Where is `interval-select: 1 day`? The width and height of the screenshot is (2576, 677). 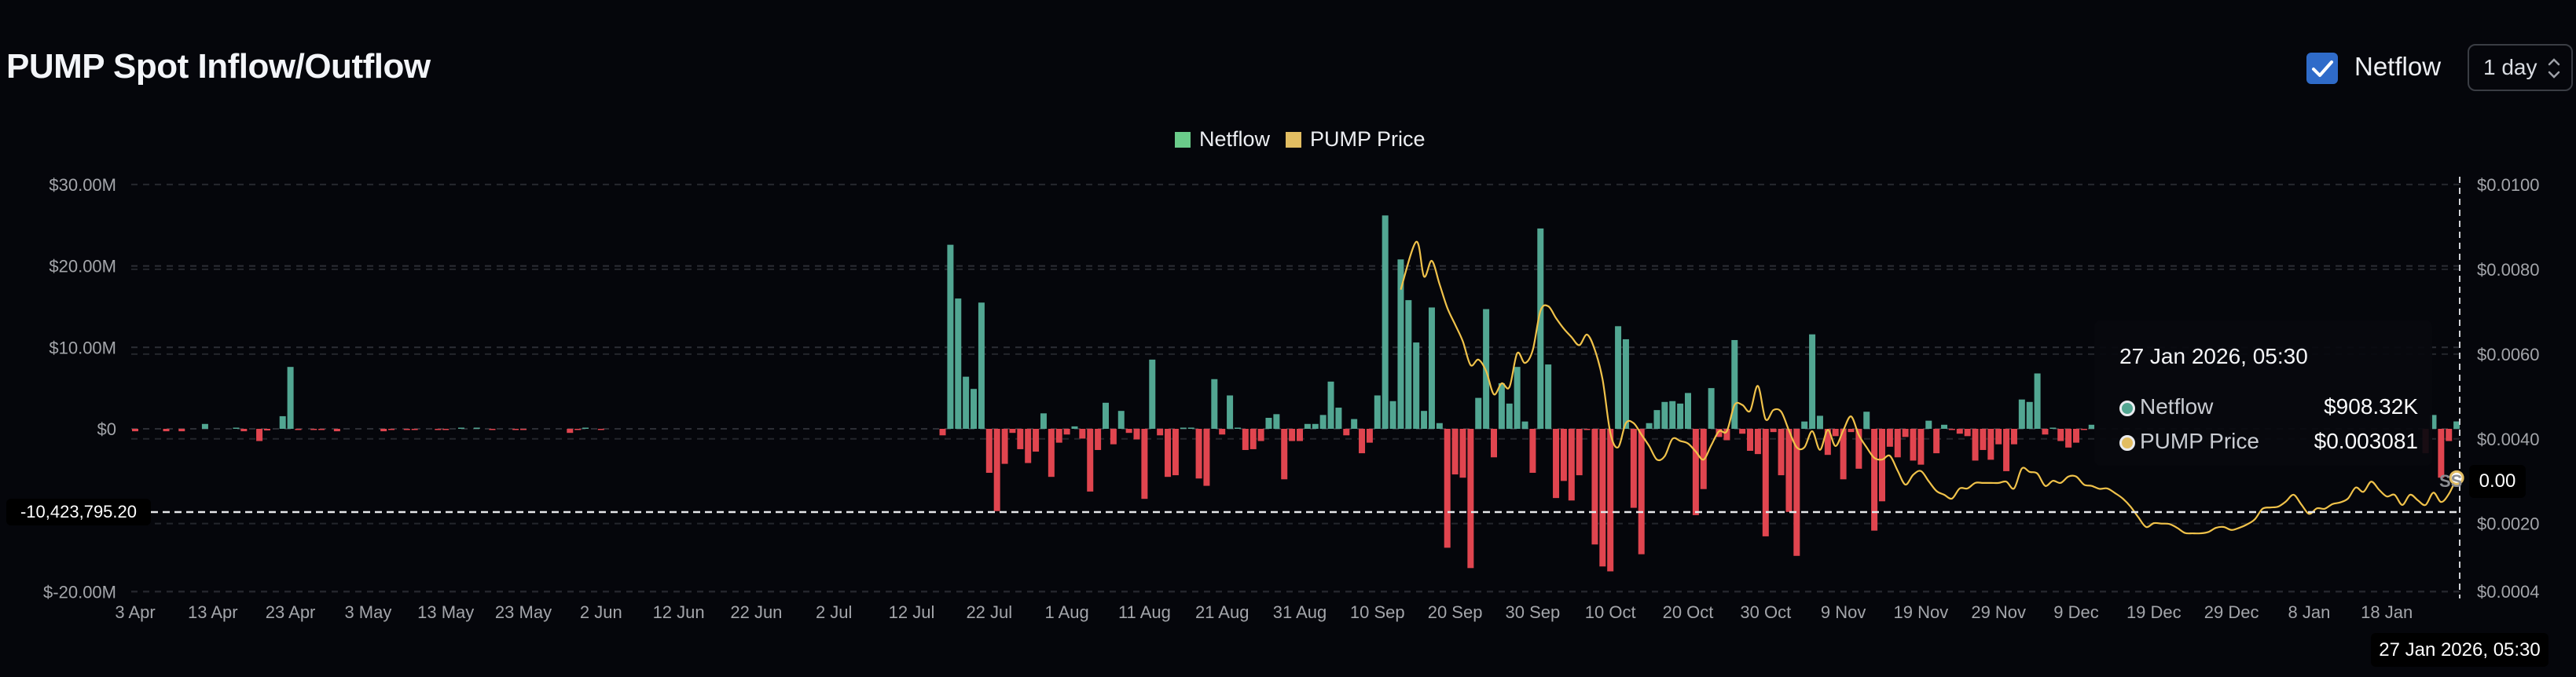 interval-select: 1 day is located at coordinates (2520, 67).